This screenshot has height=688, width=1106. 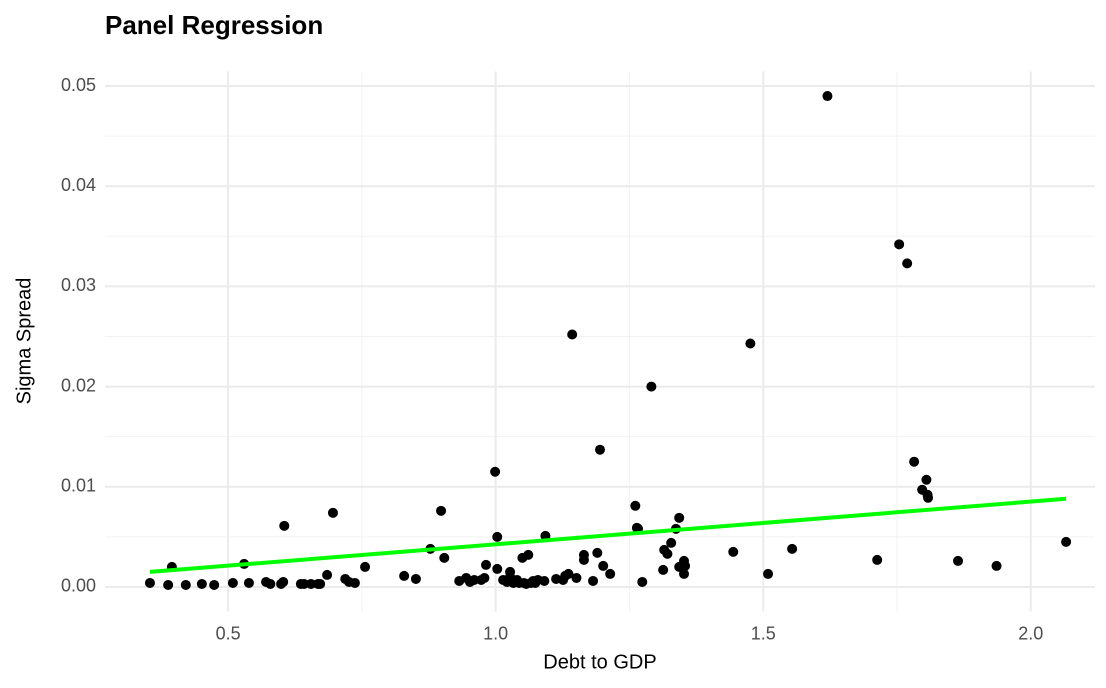 What do you see at coordinates (24, 341) in the screenshot?
I see `y-axis-title: Sigma Spread` at bounding box center [24, 341].